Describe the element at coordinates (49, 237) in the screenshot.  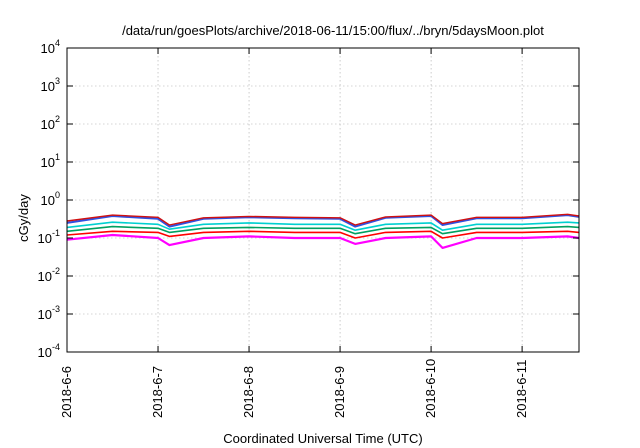
I see `y-tick-label: 10⁻¹` at that location.